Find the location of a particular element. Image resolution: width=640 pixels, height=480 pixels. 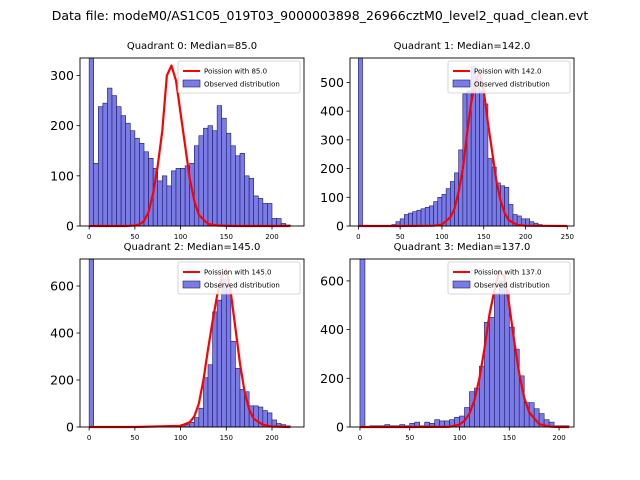

poisson-curve is located at coordinates (464, 349).